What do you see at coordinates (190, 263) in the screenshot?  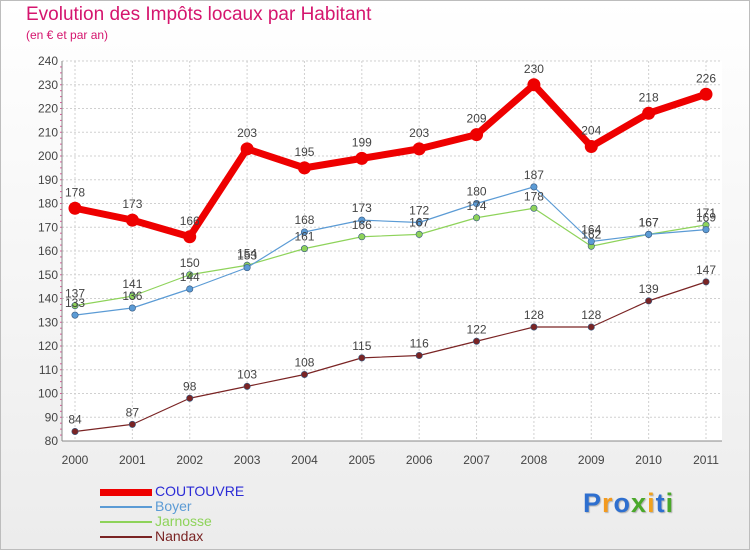 I see `data-label-jarnosse: 150` at bounding box center [190, 263].